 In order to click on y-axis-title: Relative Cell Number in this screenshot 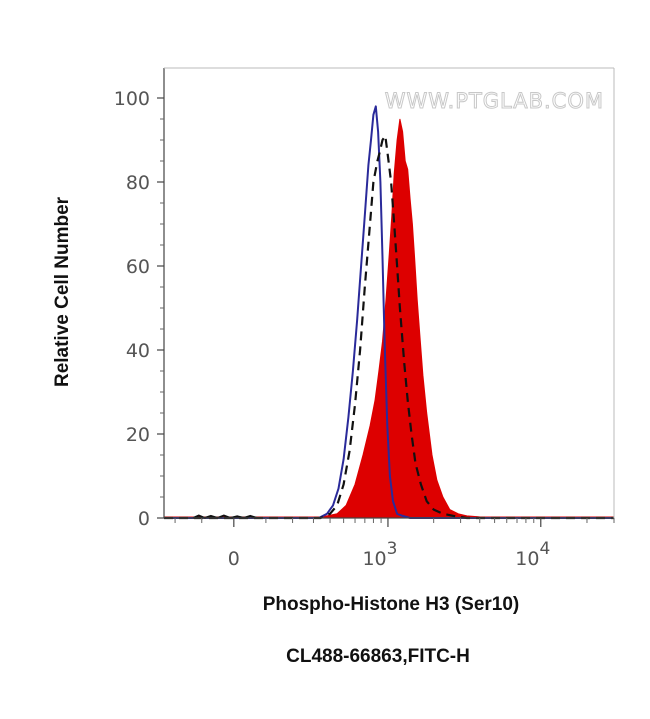, I will do `click(62, 291)`.